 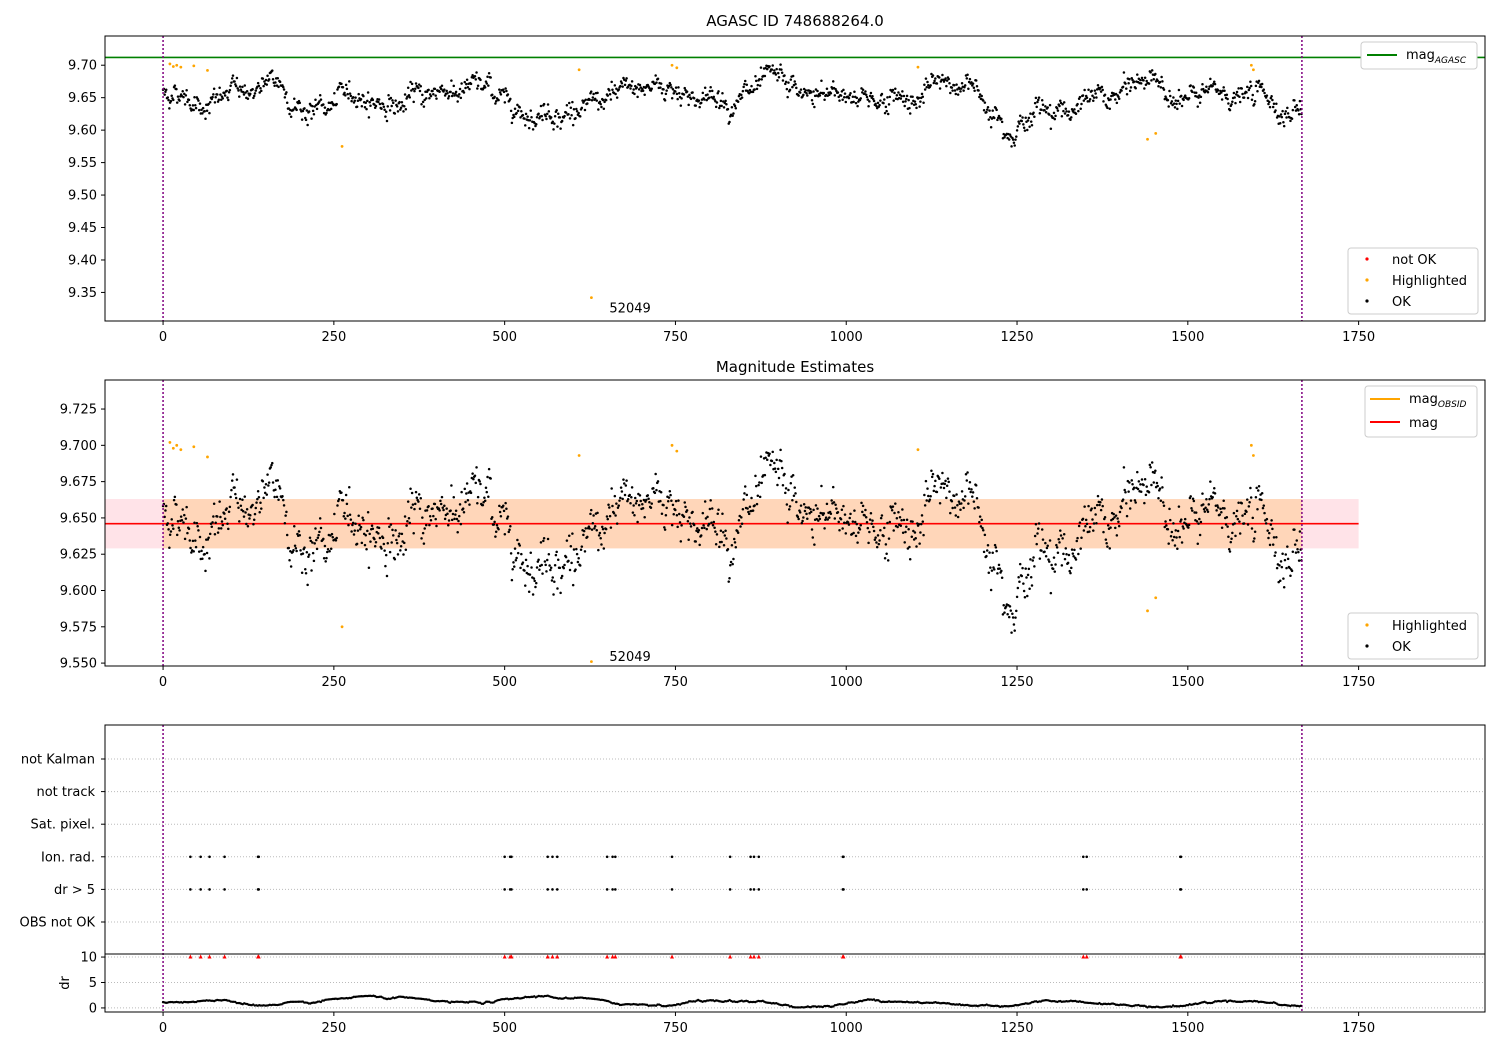 What do you see at coordinates (579, 455) in the screenshot?
I see `highlighted-point` at bounding box center [579, 455].